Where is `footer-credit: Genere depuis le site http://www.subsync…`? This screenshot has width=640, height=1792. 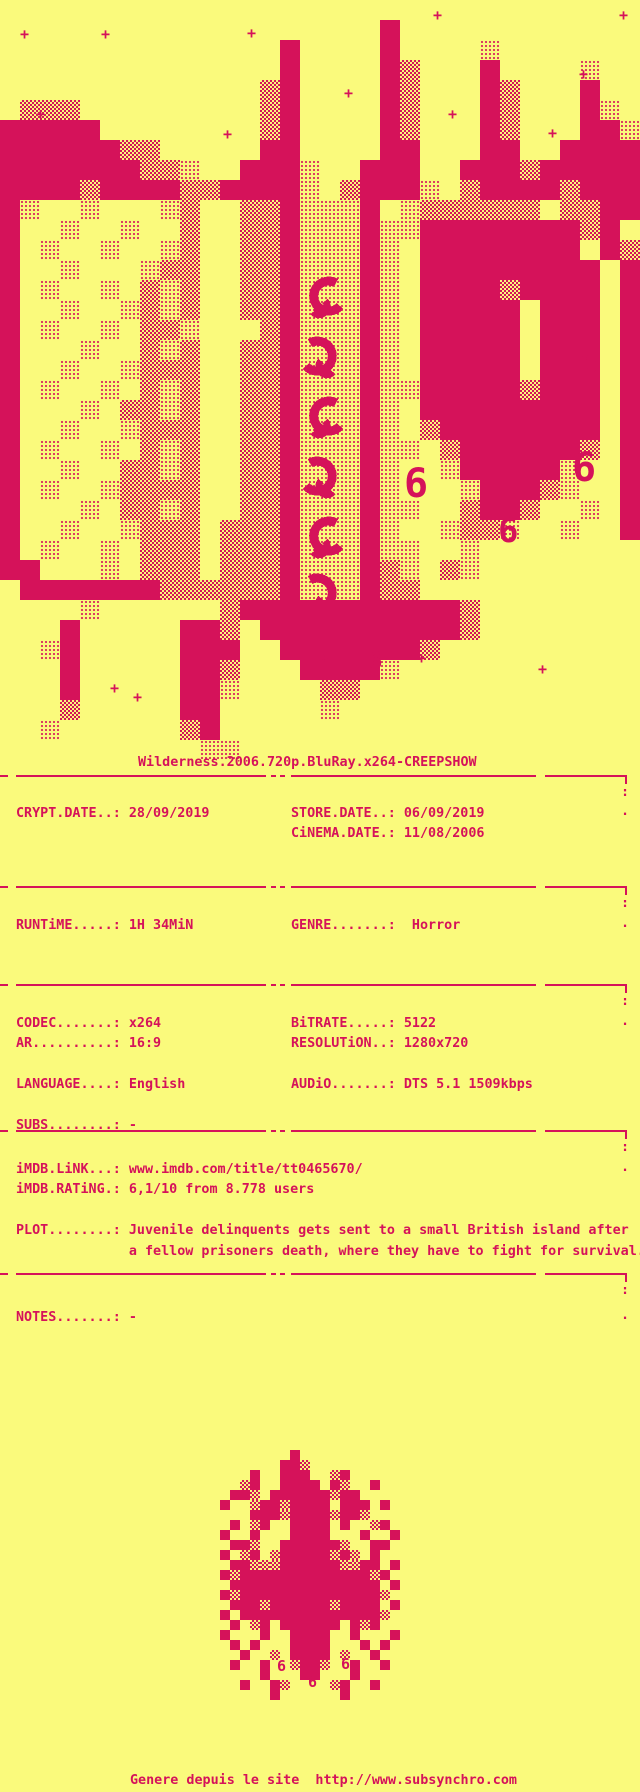
footer-credit: Genere depuis le site http://www.subsync… is located at coordinates (323, 1780).